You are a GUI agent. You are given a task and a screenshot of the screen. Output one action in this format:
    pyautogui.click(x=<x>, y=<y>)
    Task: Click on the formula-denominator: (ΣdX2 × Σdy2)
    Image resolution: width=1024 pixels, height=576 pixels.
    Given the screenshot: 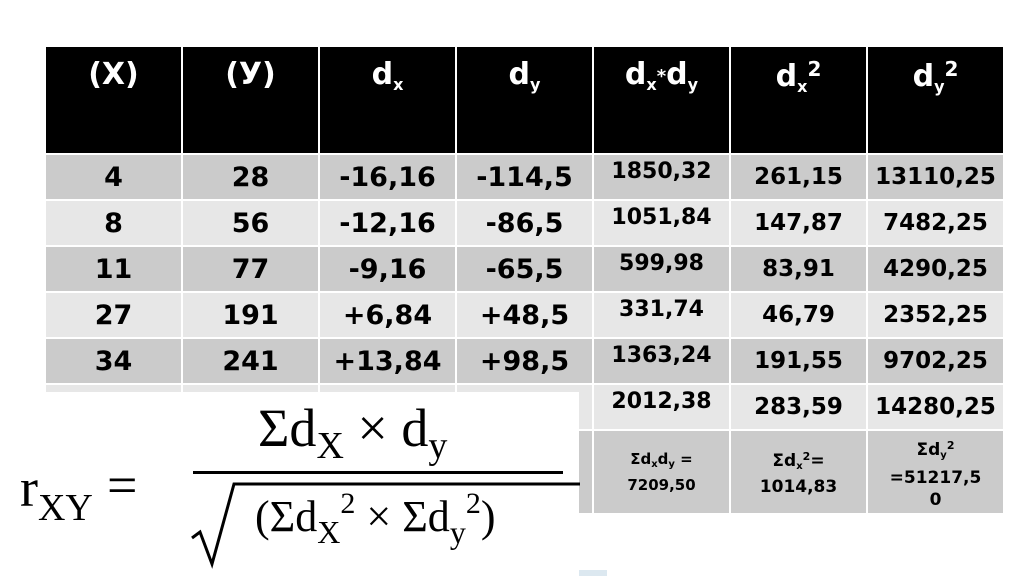 What is the action you would take?
    pyautogui.click(x=375, y=518)
    